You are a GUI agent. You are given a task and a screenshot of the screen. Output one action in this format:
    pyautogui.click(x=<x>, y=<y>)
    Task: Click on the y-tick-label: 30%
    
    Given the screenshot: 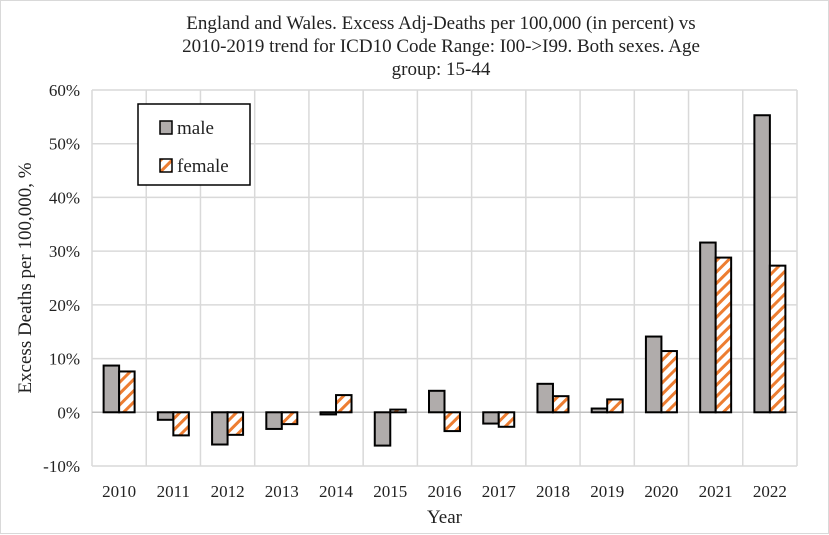 What is the action you would take?
    pyautogui.click(x=64, y=251)
    